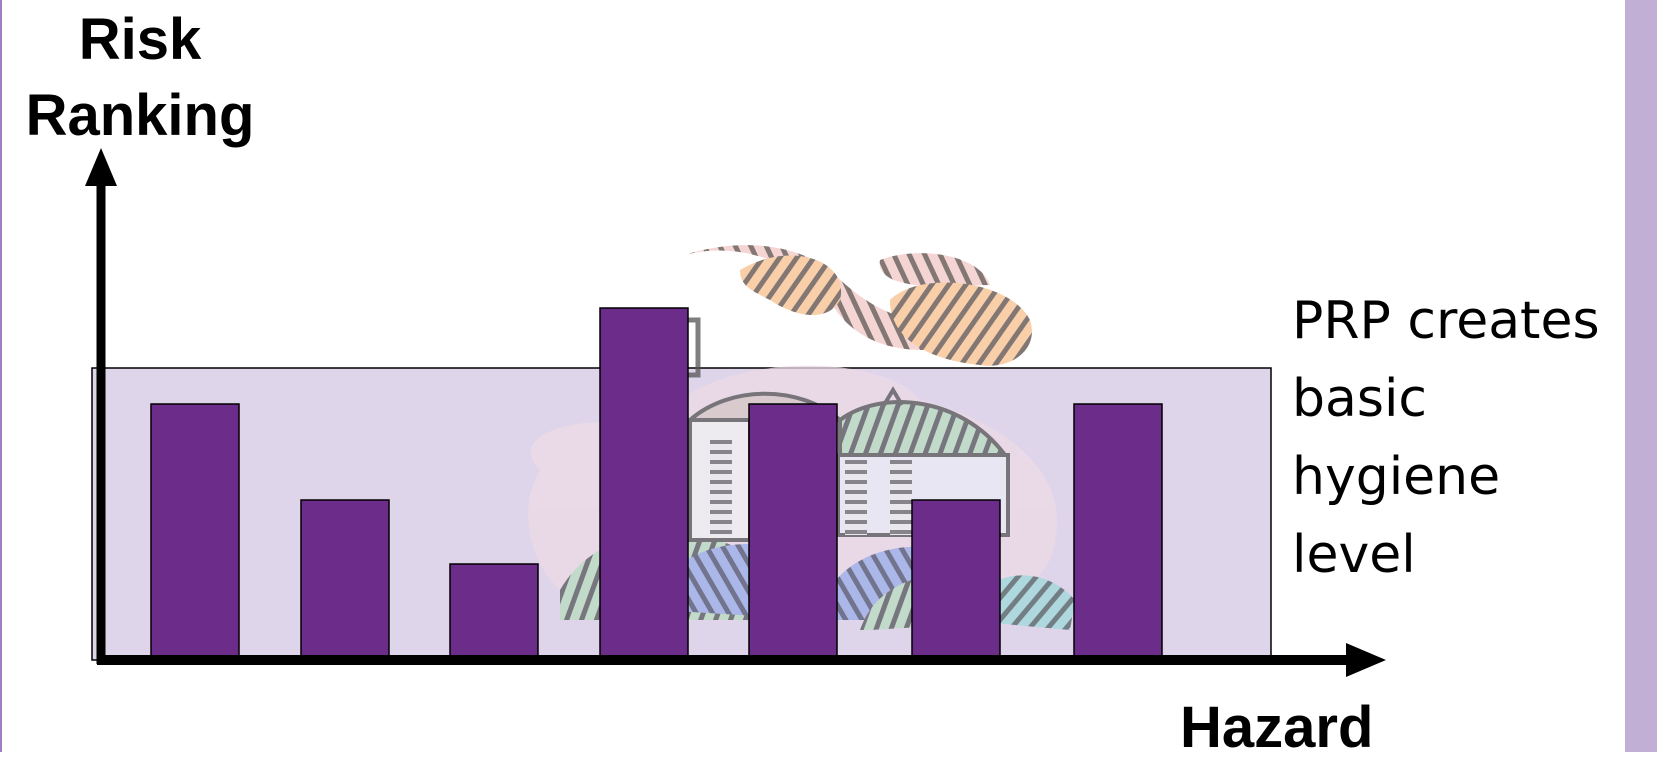 Image resolution: width=1657 pixels, height=766 pixels. What do you see at coordinates (1277, 727) in the screenshot?
I see `x-axis-label: Hazard` at bounding box center [1277, 727].